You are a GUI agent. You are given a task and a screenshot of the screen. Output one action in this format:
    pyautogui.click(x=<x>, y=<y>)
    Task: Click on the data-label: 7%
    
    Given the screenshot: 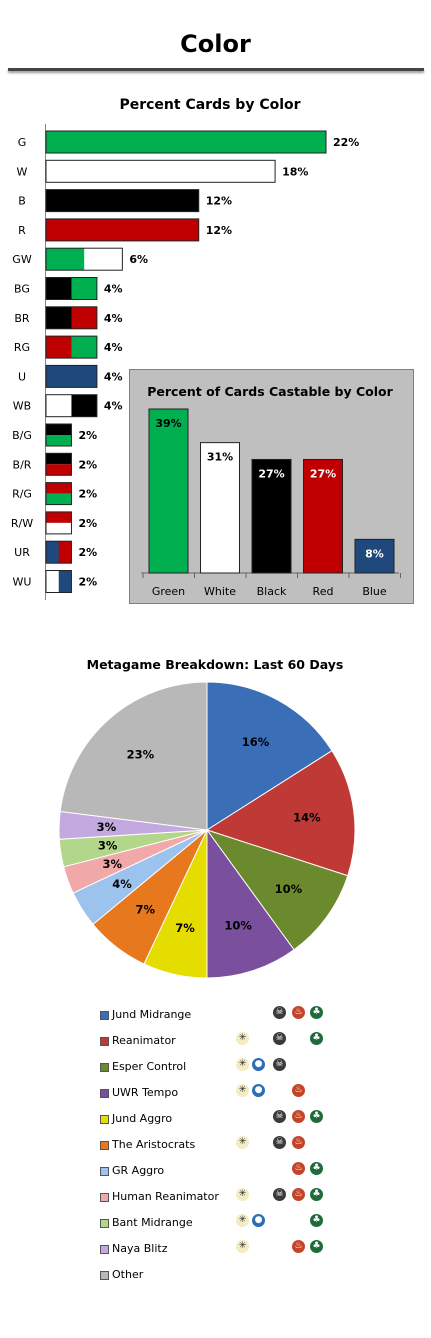 What is the action you would take?
    pyautogui.click(x=185, y=928)
    